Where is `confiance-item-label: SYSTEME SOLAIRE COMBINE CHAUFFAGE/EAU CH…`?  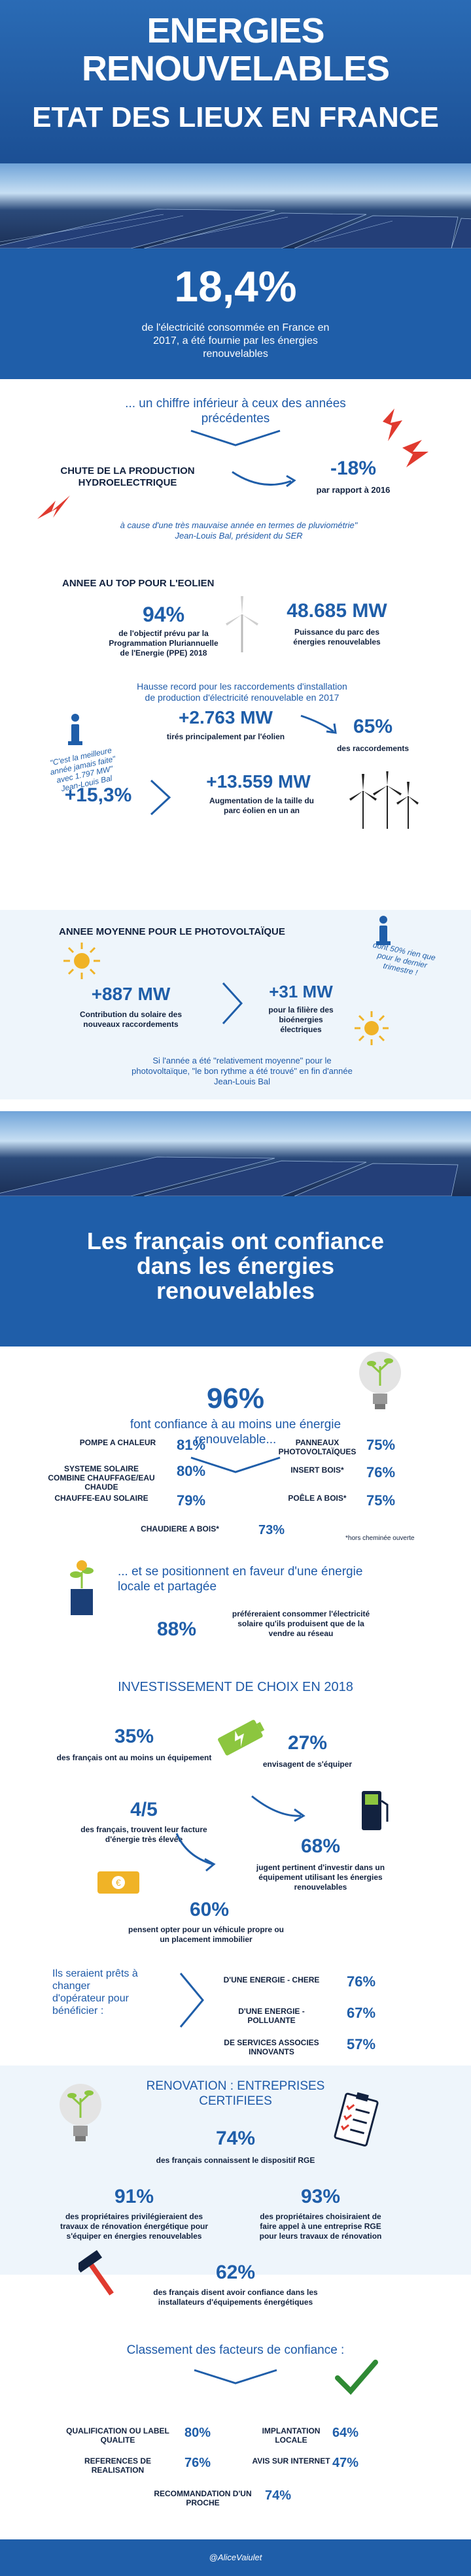 confiance-item-label: SYSTEME SOLAIRE COMBINE CHAUFFAGE/EAU CH… is located at coordinates (102, 1478).